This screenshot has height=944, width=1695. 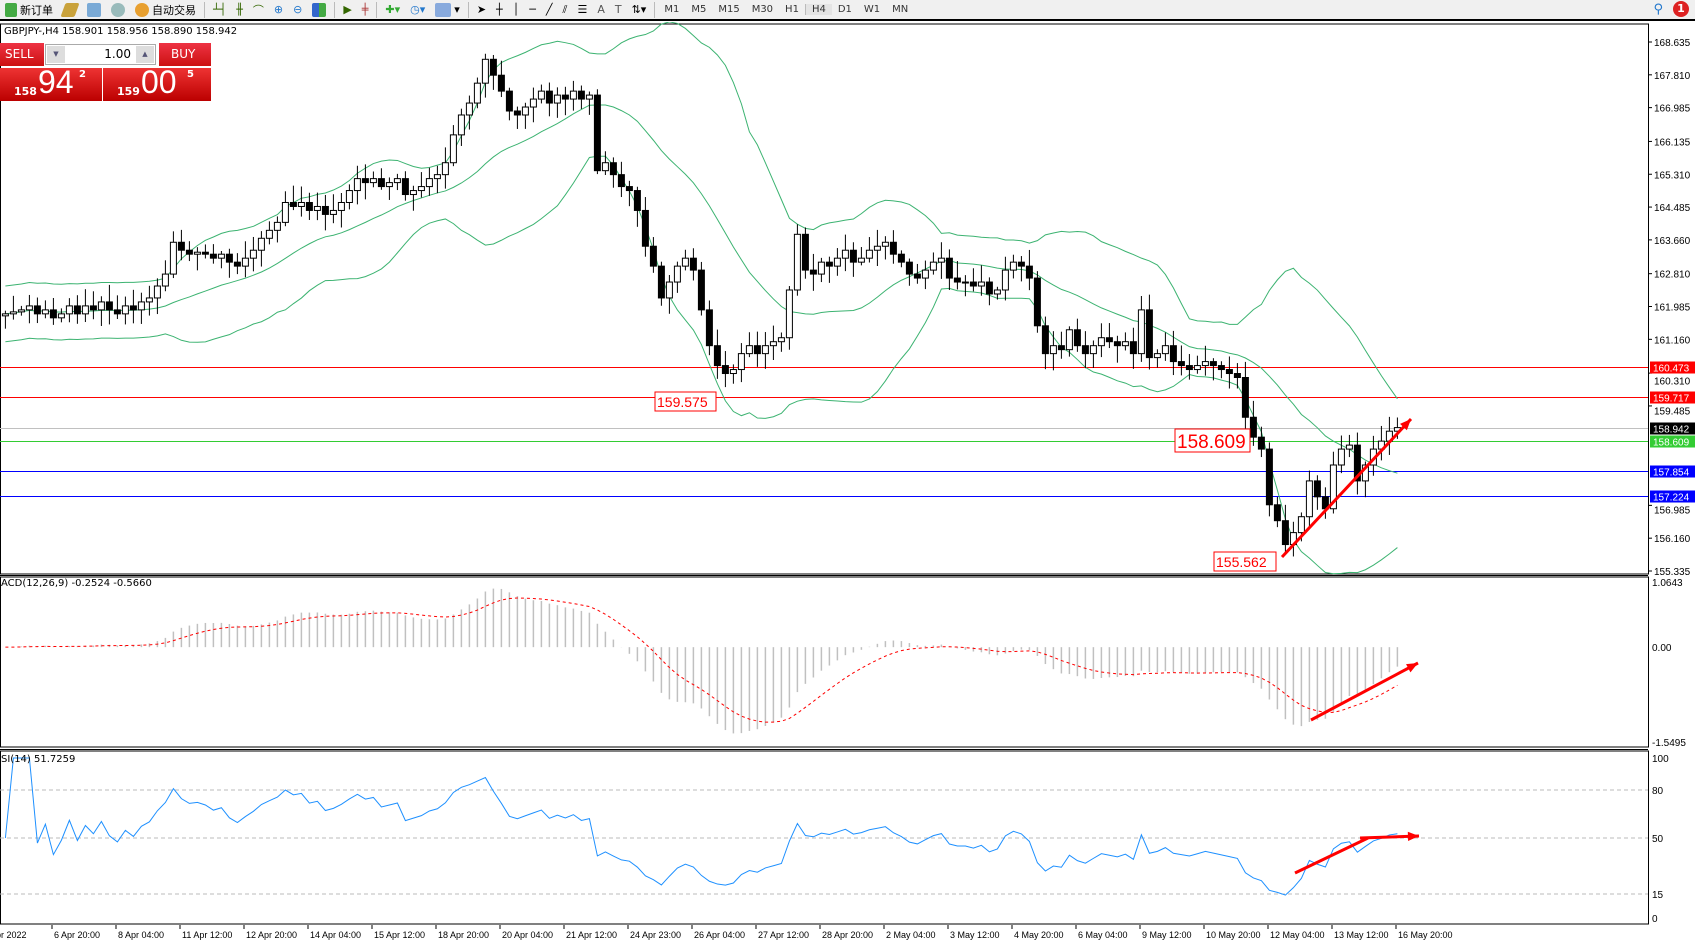 What do you see at coordinates (278, 9) in the screenshot?
I see `zoom-in-button: ⊕` at bounding box center [278, 9].